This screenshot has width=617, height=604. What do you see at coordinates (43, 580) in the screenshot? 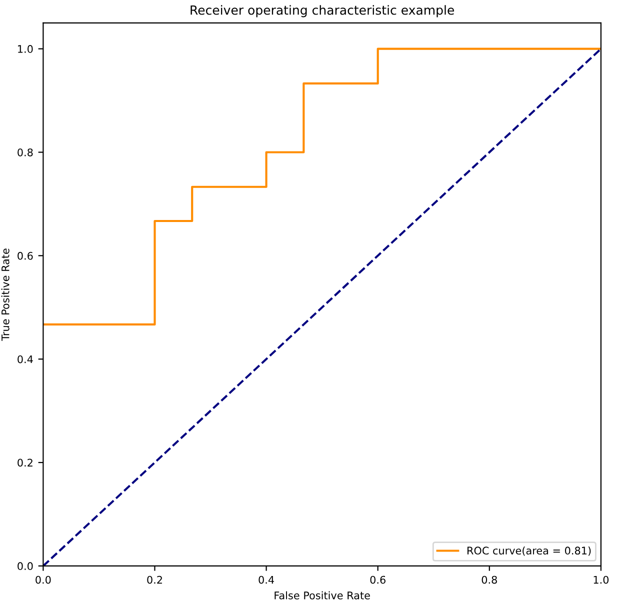
I see `x-tick-label: 0.0` at bounding box center [43, 580].